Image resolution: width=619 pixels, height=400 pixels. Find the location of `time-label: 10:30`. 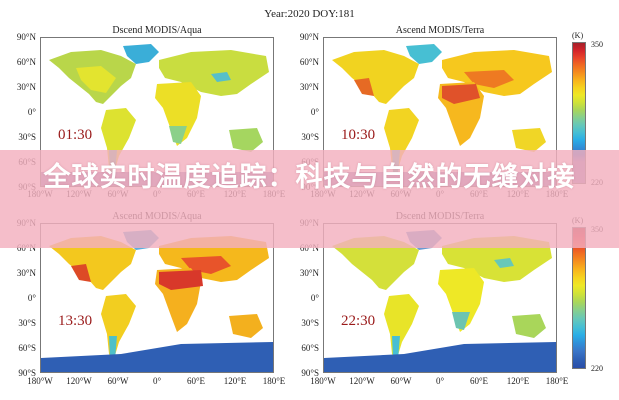

time-label: 10:30 is located at coordinates (358, 135).